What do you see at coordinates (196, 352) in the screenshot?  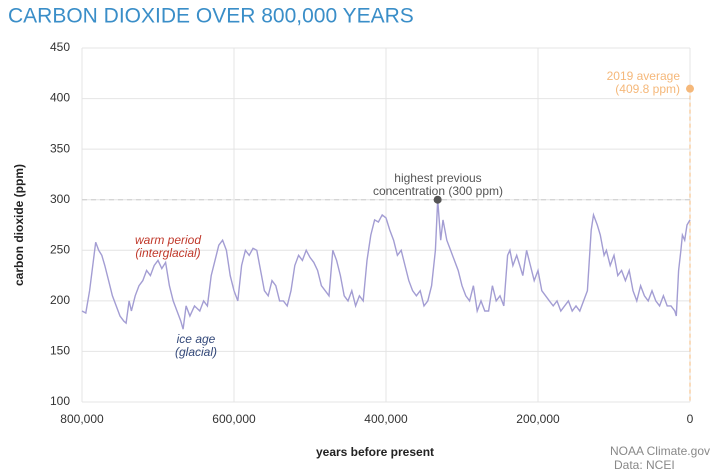 I see `annotation: (glacial)` at bounding box center [196, 352].